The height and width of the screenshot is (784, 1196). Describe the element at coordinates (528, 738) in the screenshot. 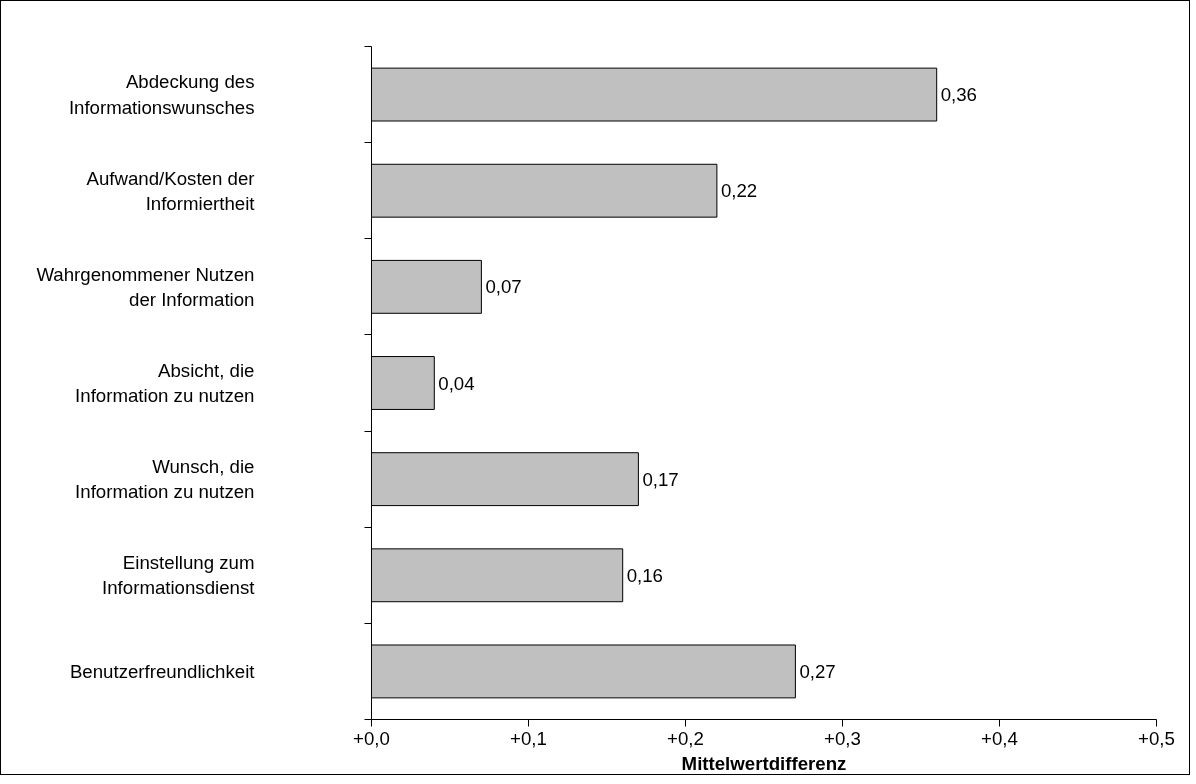

I see `x-tick-label: +0,1` at that location.